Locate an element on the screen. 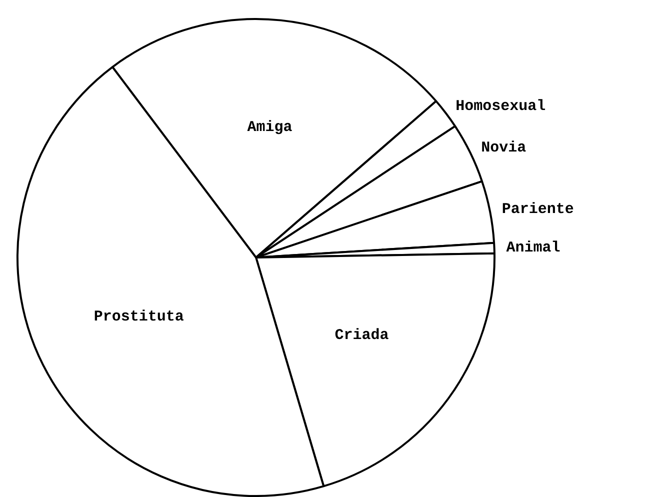 The image size is (653, 497). slice-label: Pariente is located at coordinates (538, 209).